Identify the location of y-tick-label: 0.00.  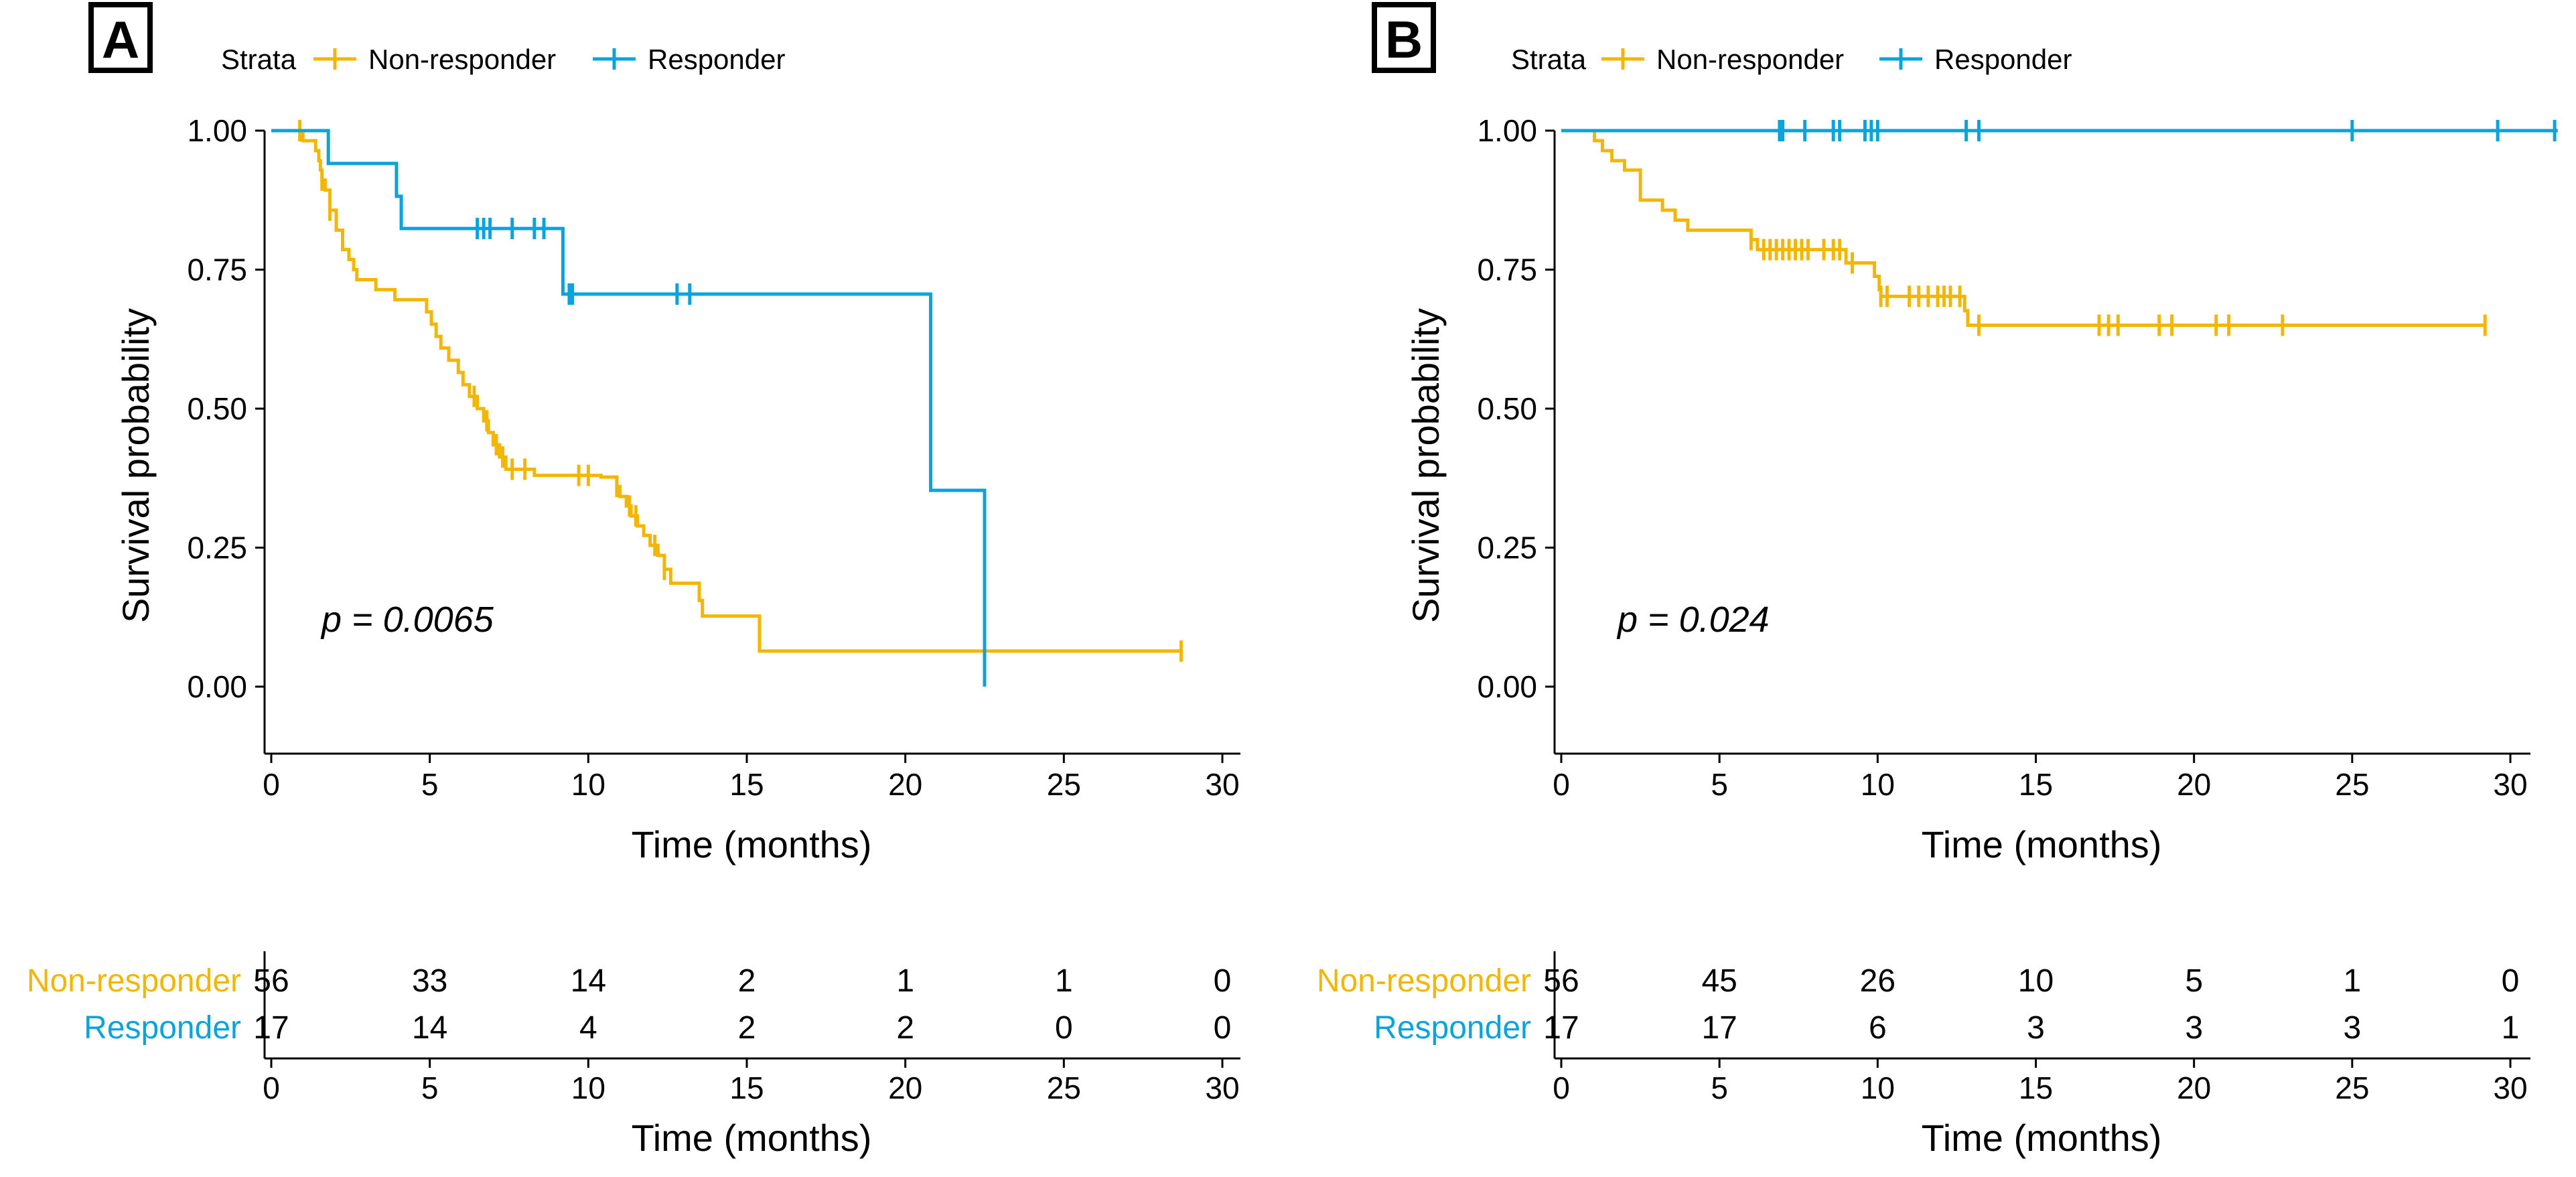
(1507, 687).